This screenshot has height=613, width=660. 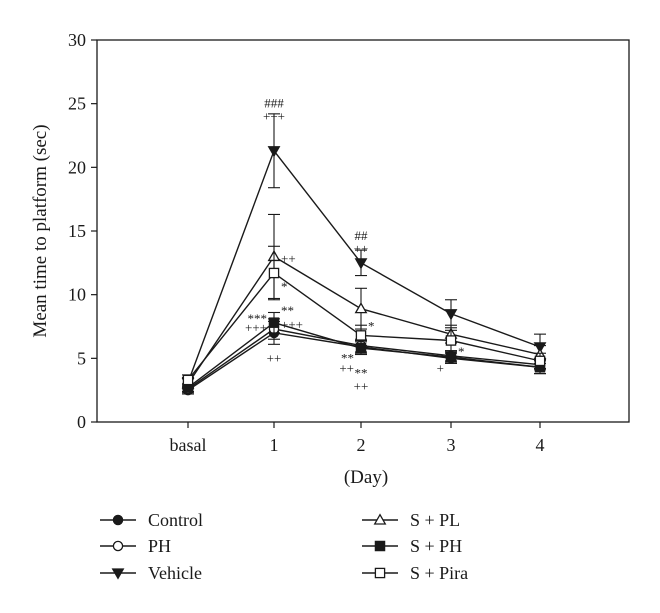 What do you see at coordinates (274, 357) in the screenshot?
I see `annotation-8: ++` at bounding box center [274, 357].